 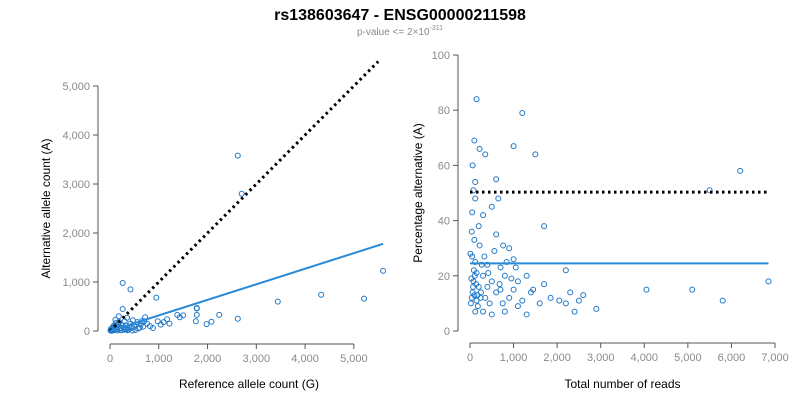 I want to click on x-tick-label: 3,000, so click(x=601, y=358).